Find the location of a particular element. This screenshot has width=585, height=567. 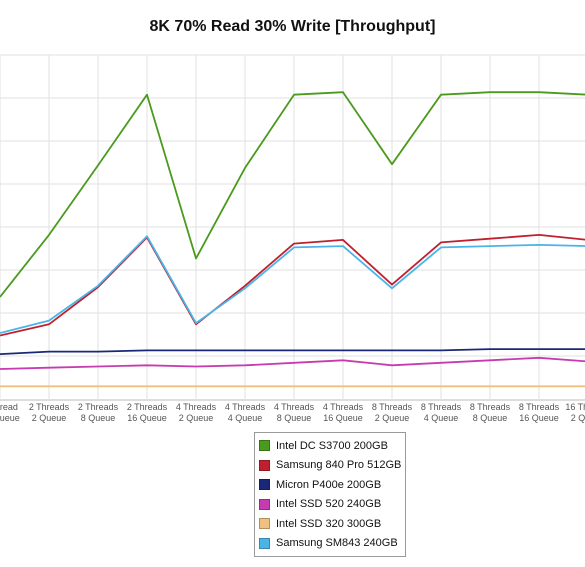

legend-item: Intel DC S3700 200GB is located at coordinates (330, 446).